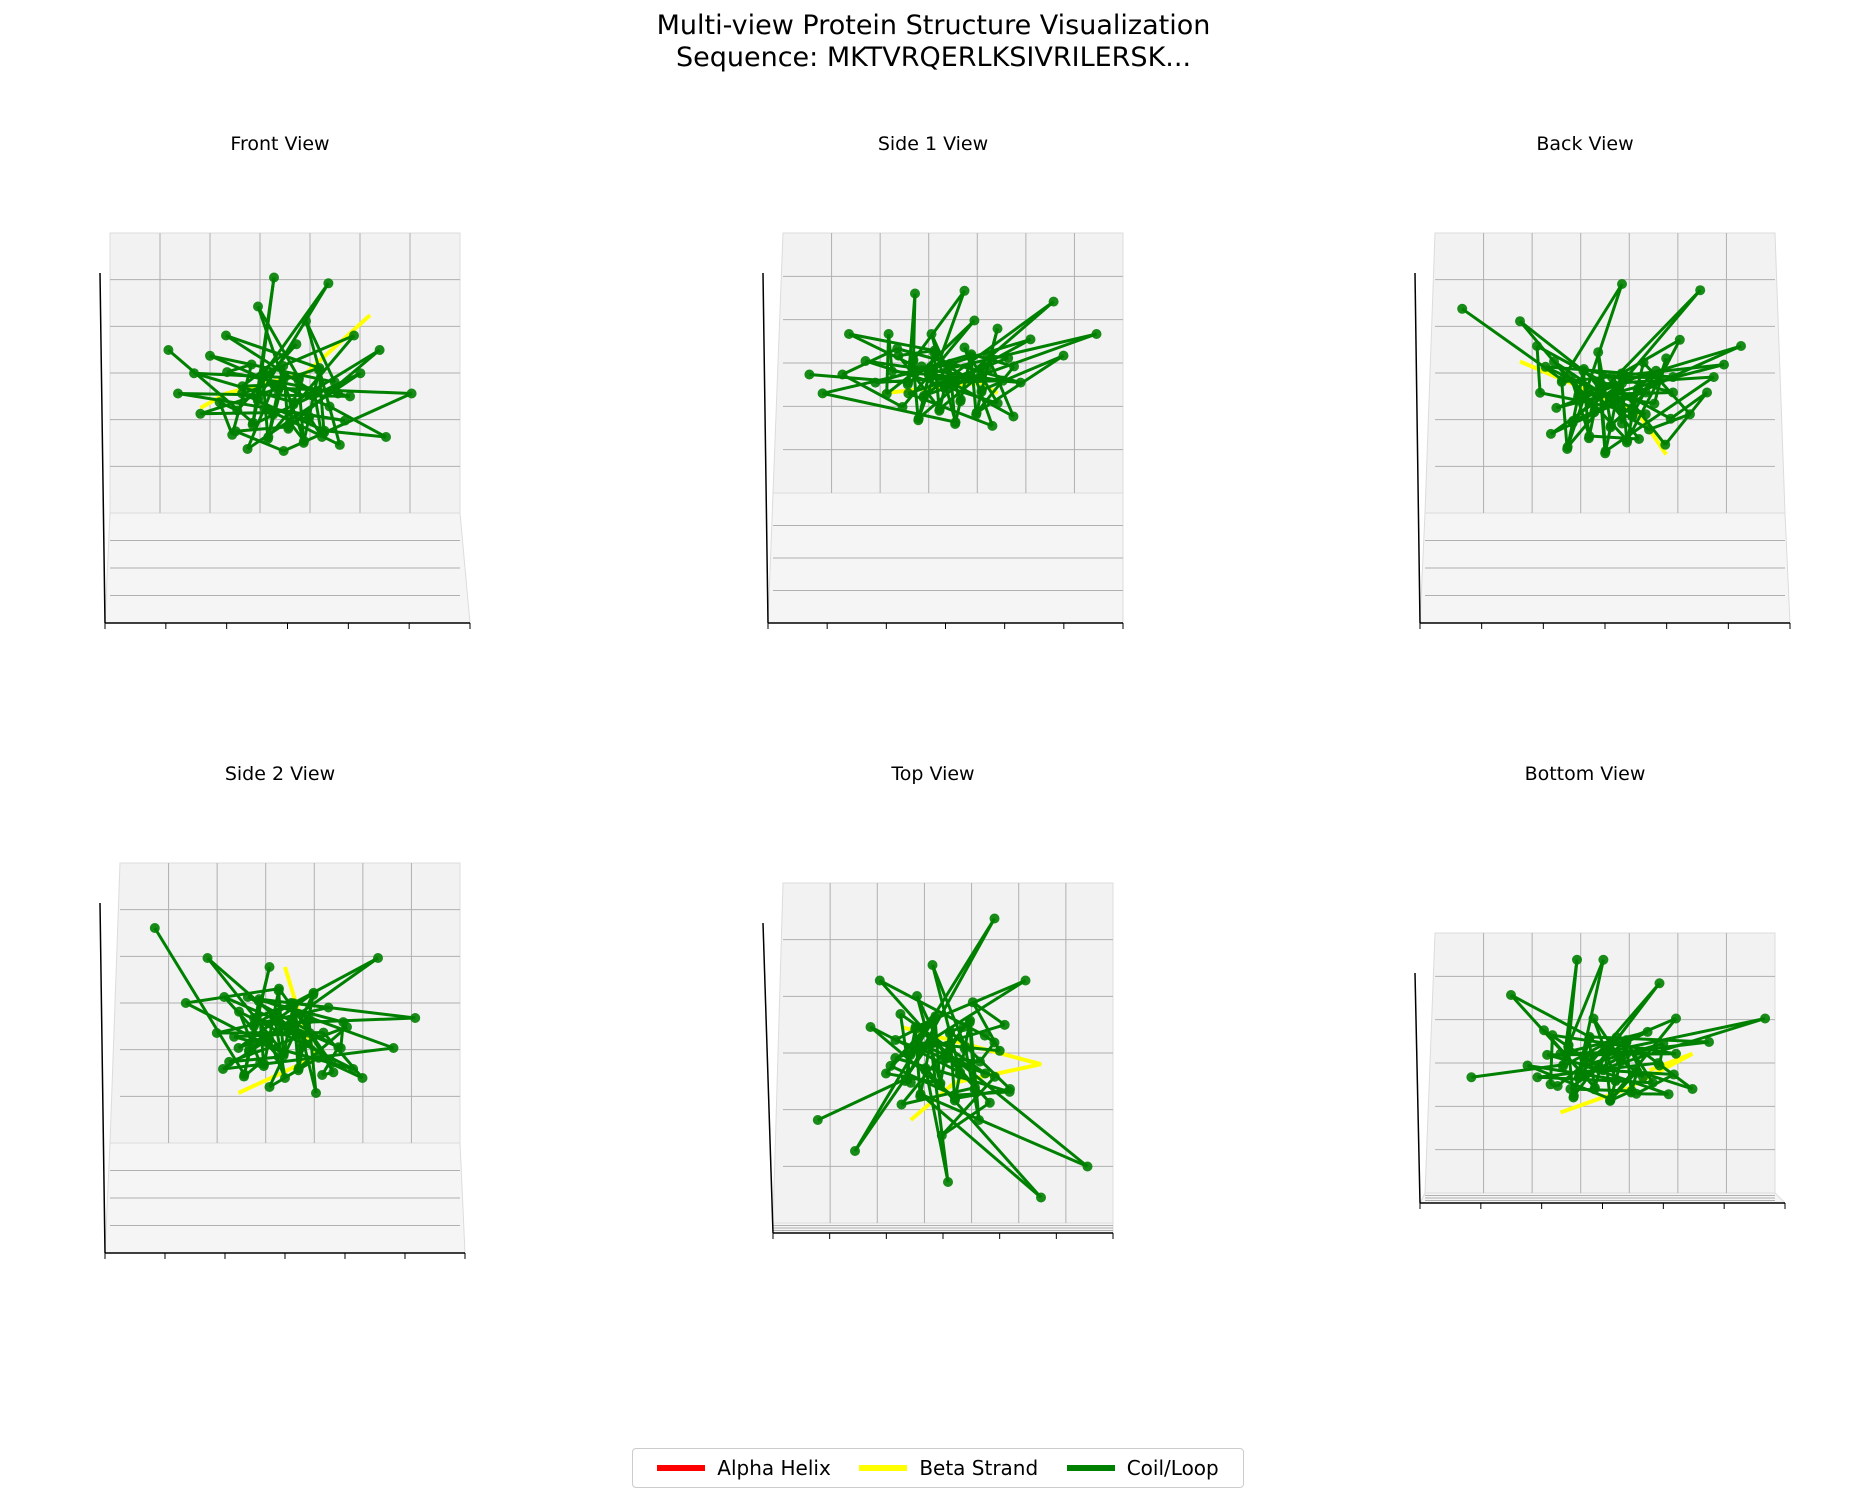 This screenshot has width=1867, height=1489. Describe the element at coordinates (768, 1078) in the screenshot. I see `z-axis-line` at that location.